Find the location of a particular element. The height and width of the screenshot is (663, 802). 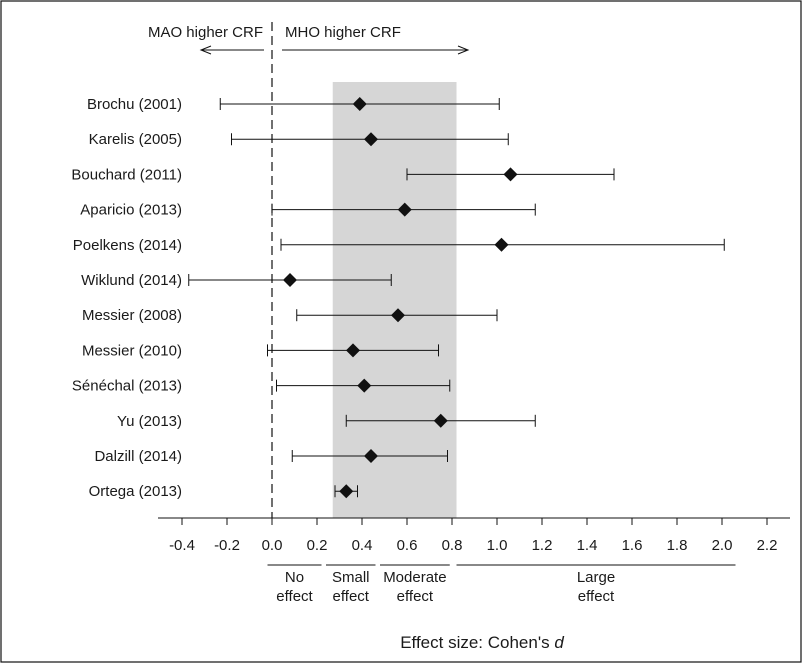

x-tick-label: 0.4 is located at coordinates (362, 545).